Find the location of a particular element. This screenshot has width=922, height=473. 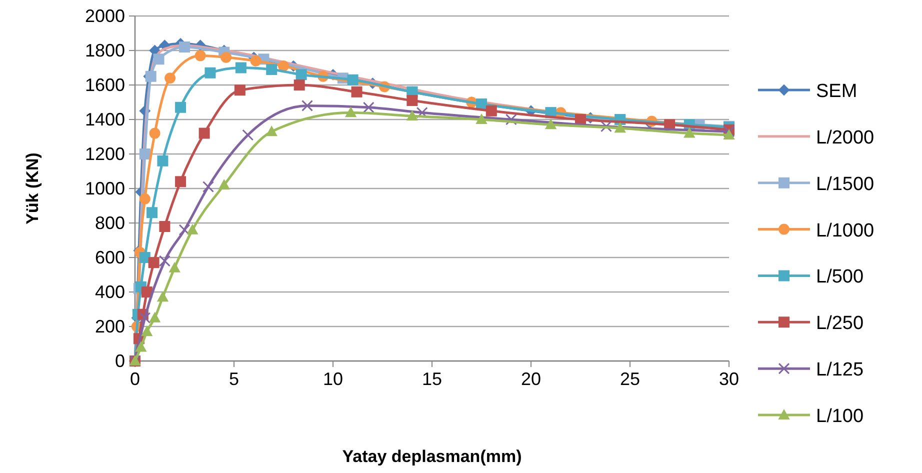

legend-label: SEM is located at coordinates (837, 91).